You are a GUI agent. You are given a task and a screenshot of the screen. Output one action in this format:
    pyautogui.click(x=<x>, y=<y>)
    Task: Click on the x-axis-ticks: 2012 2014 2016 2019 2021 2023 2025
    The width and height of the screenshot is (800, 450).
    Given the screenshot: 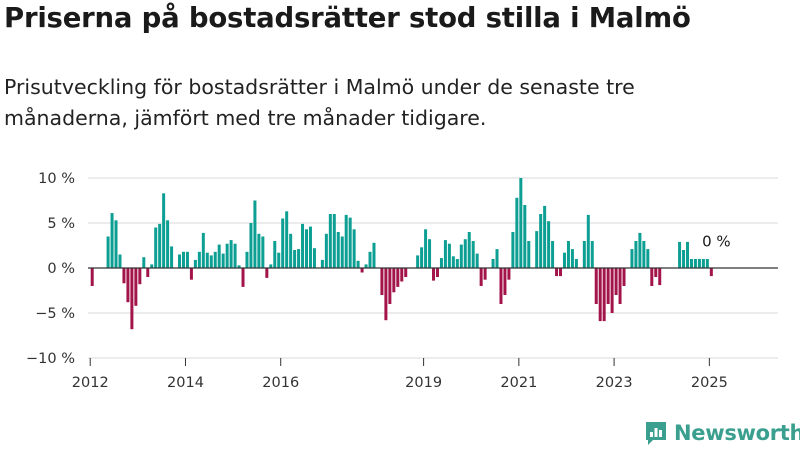 What is the action you would take?
    pyautogui.click(x=400, y=374)
    